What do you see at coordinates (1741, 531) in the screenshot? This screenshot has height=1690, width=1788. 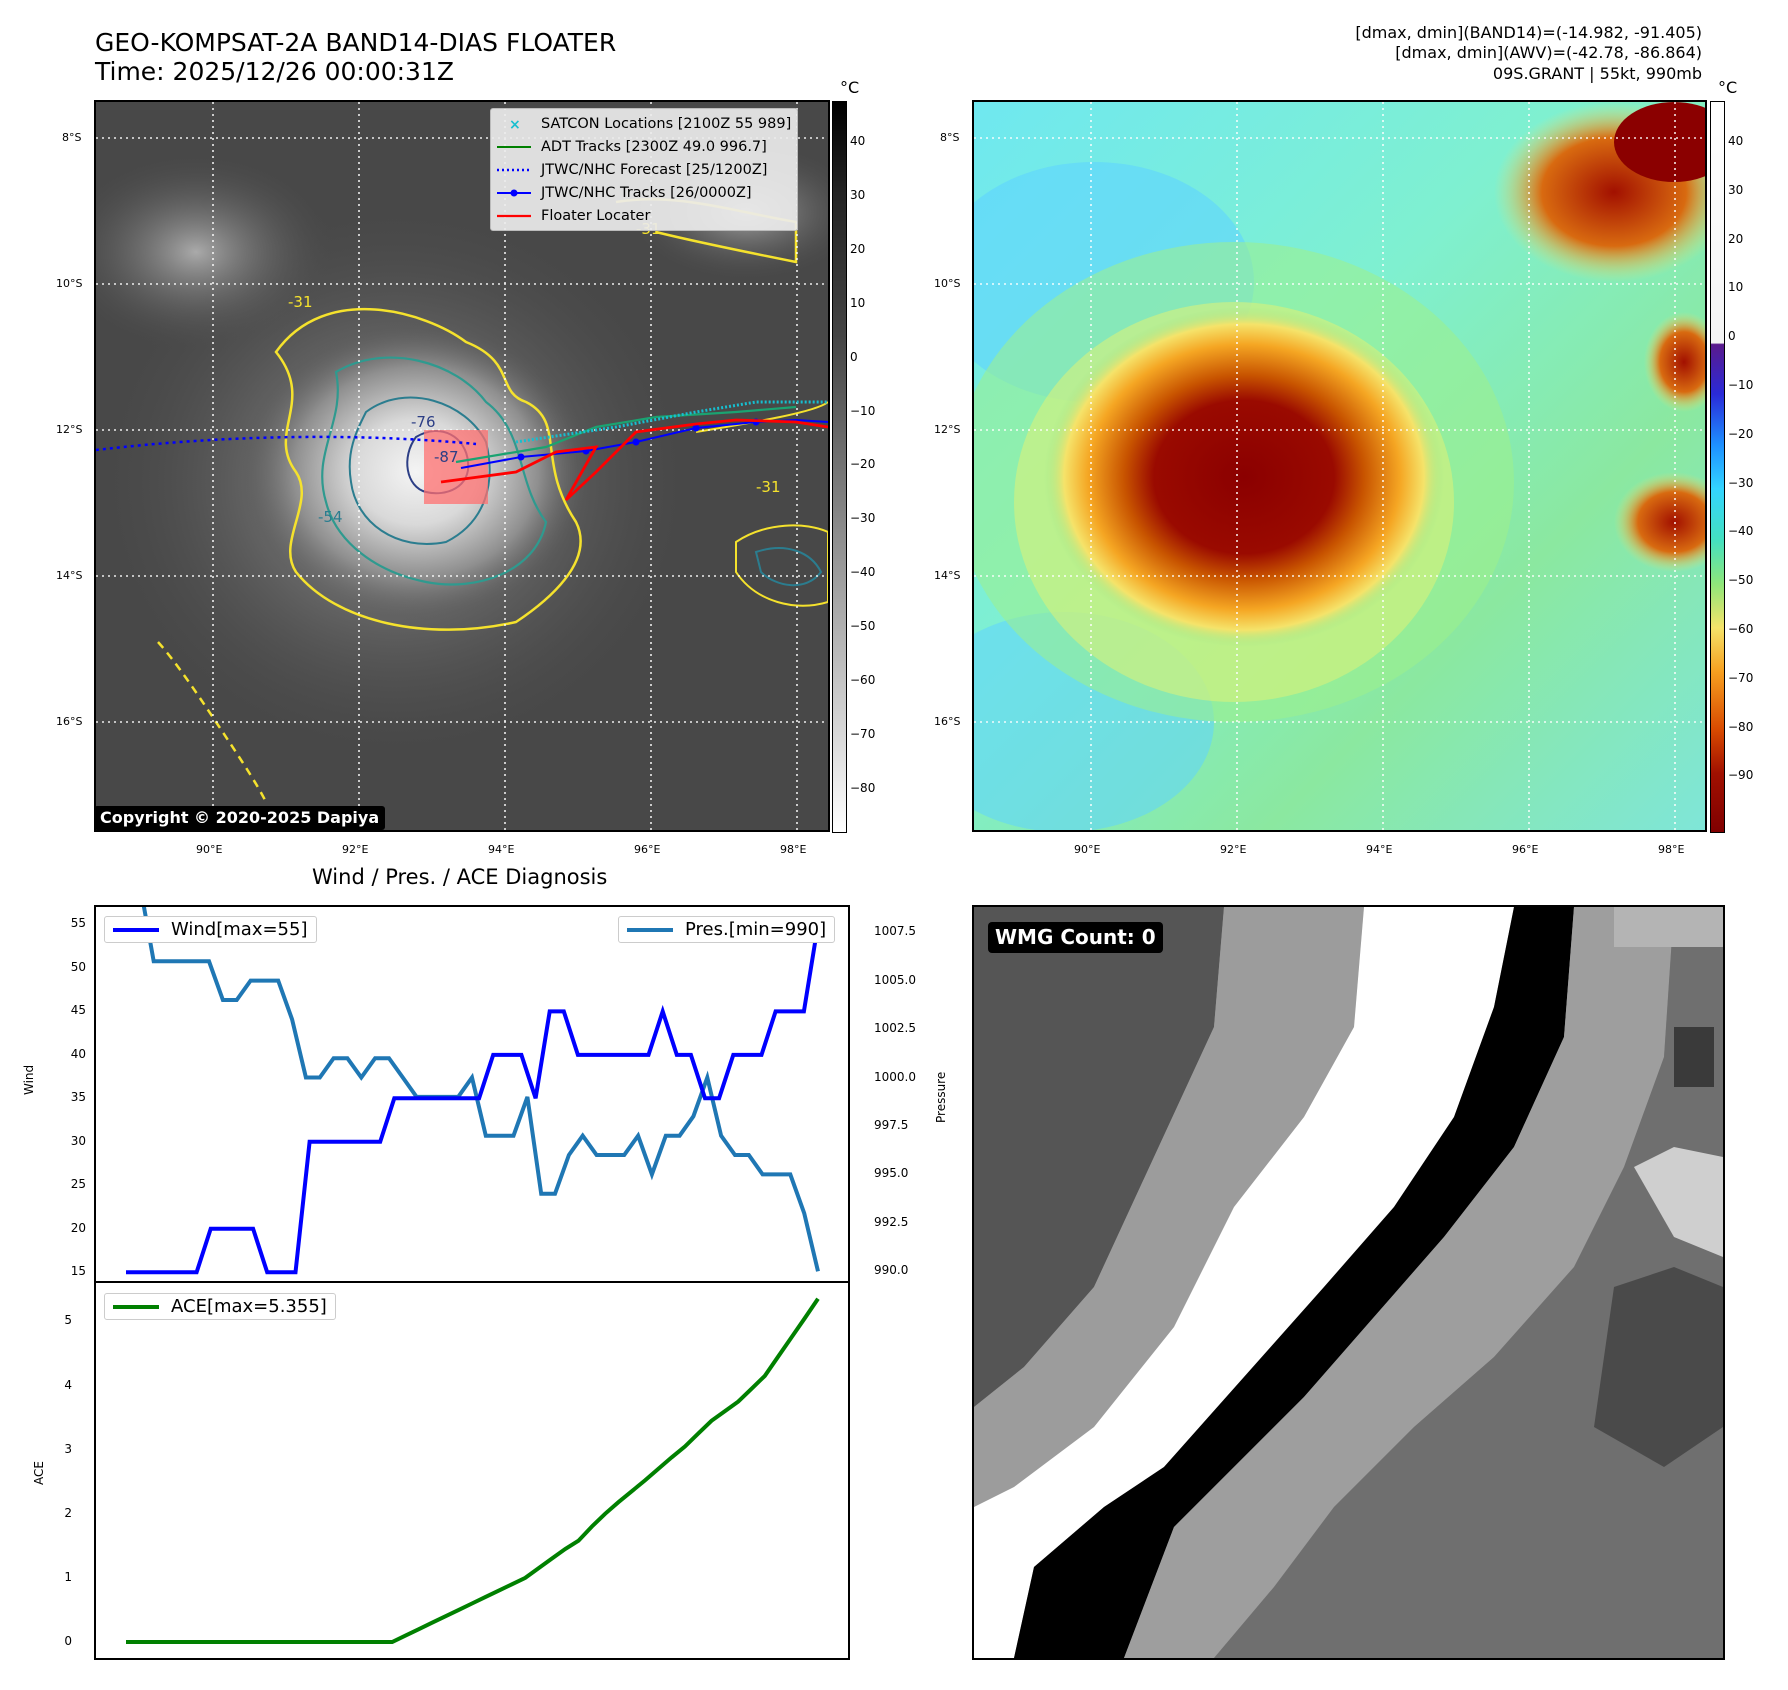 I see `awv-colorbar-tick: −40` at bounding box center [1741, 531].